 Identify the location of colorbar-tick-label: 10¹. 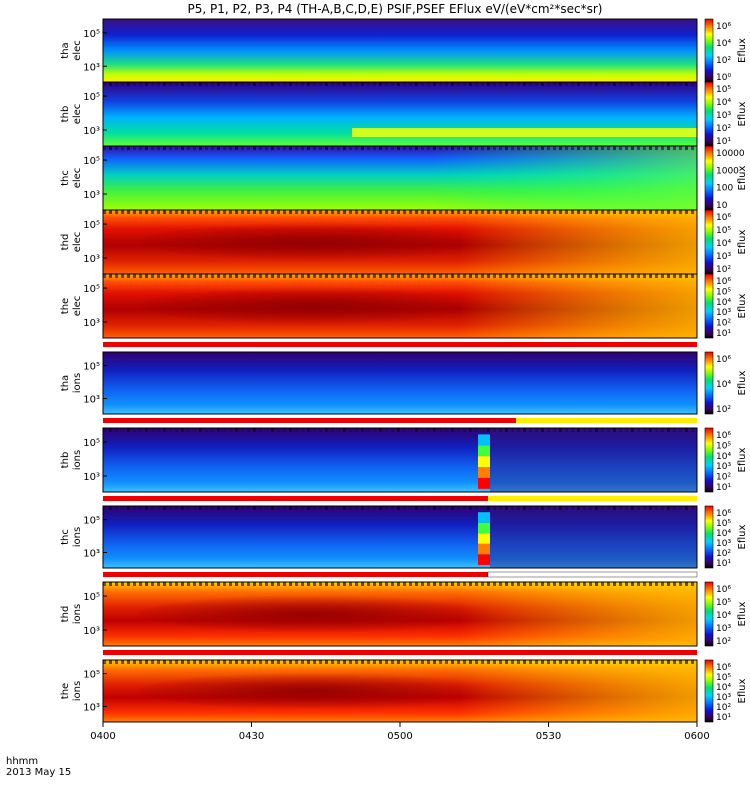
(723, 718).